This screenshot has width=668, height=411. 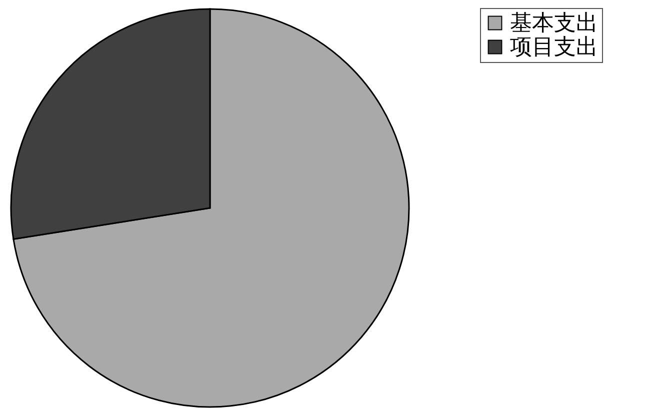 What do you see at coordinates (554, 23) in the screenshot?
I see `legend-label: 基本支出` at bounding box center [554, 23].